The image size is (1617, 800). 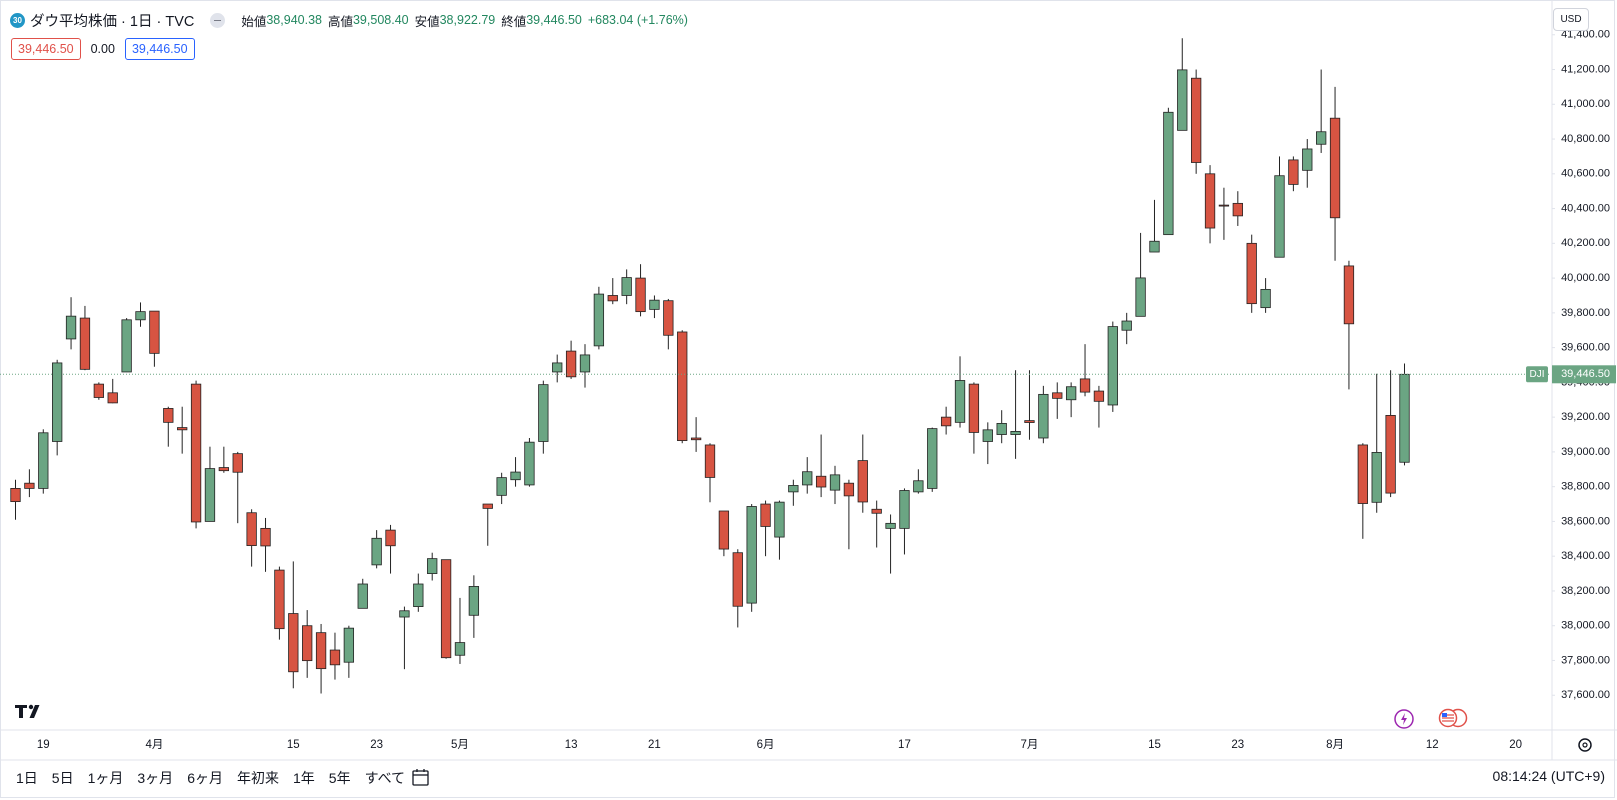 What do you see at coordinates (1431, 718) in the screenshot?
I see `event-icons` at bounding box center [1431, 718].